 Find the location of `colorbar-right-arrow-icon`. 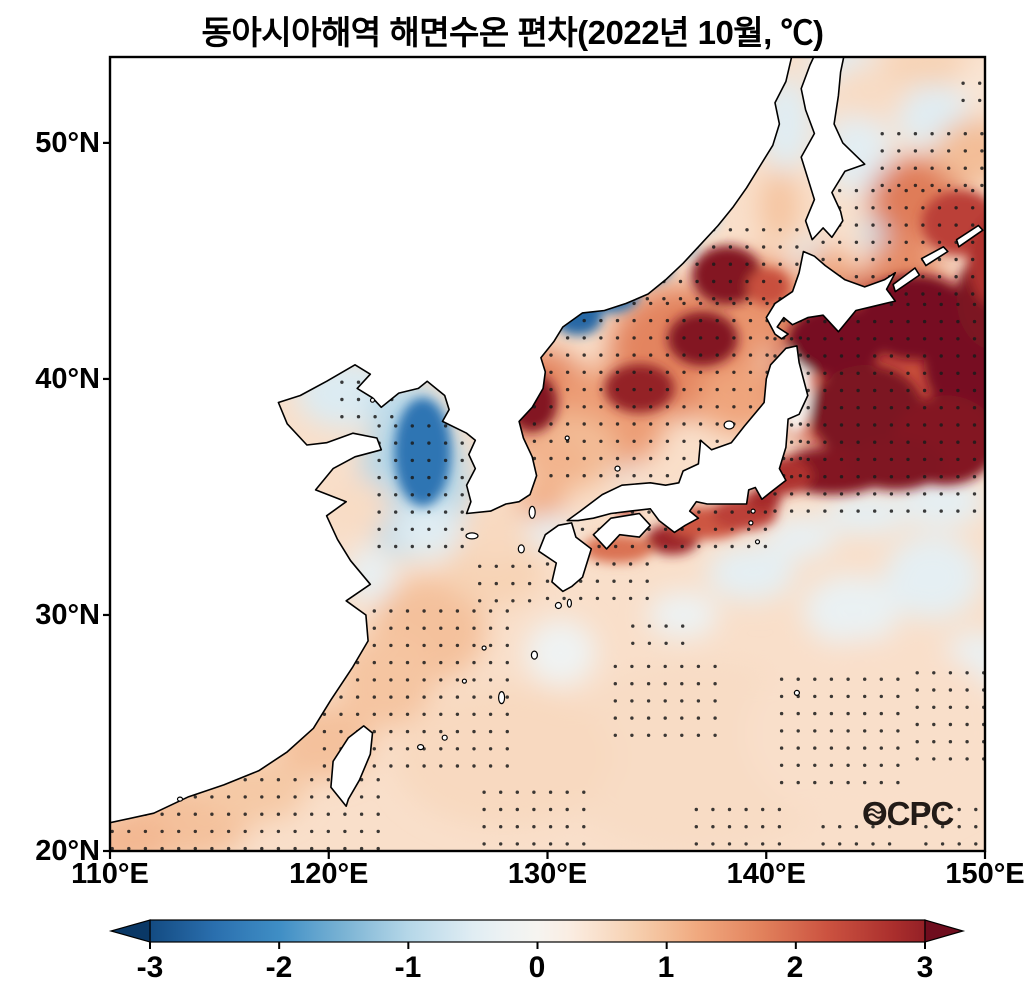

colorbar-right-arrow-icon is located at coordinates (945, 931).